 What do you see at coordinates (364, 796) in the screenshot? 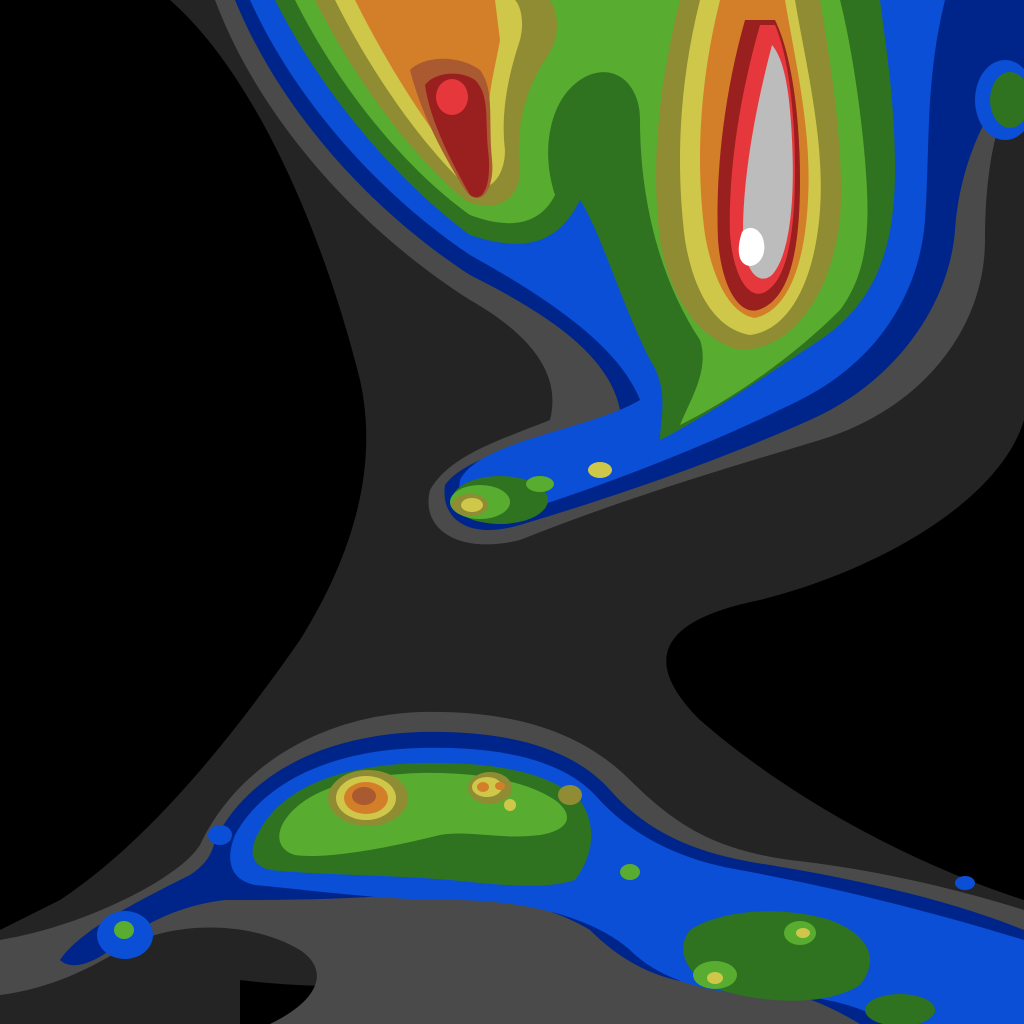
I see `level-9-region-south` at bounding box center [364, 796].